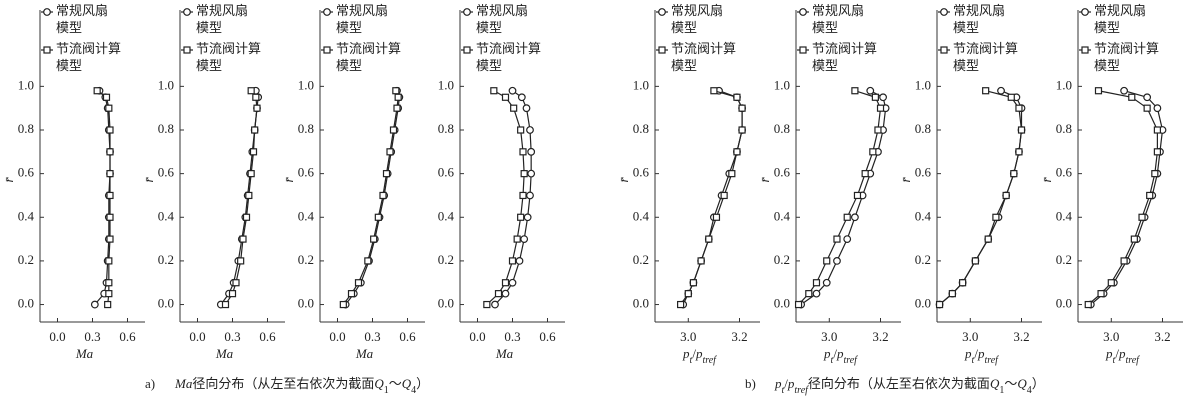 This screenshot has width=1200, height=405. What do you see at coordinates (970, 336) in the screenshot?
I see `x-tick-label: 3.0` at bounding box center [970, 336].